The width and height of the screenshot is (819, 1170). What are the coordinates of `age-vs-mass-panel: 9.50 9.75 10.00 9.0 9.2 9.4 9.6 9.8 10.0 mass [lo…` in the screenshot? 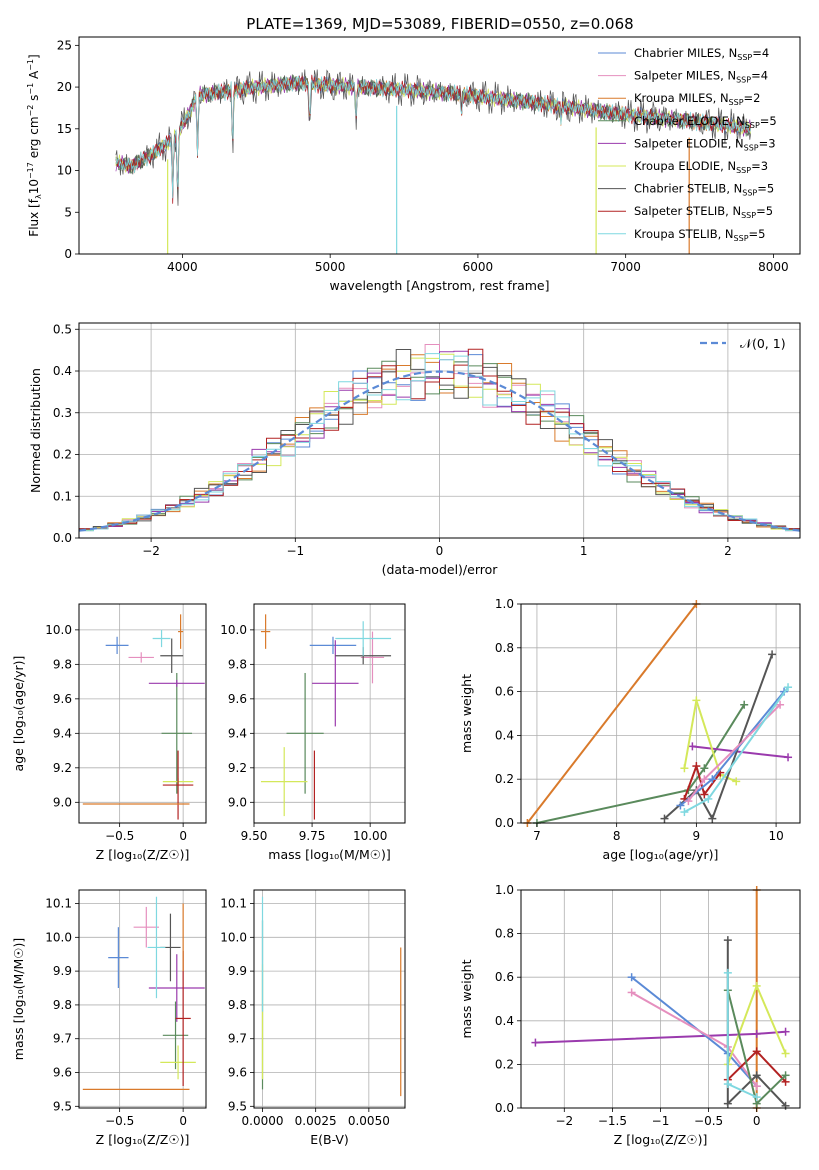 It's located at (313, 732).